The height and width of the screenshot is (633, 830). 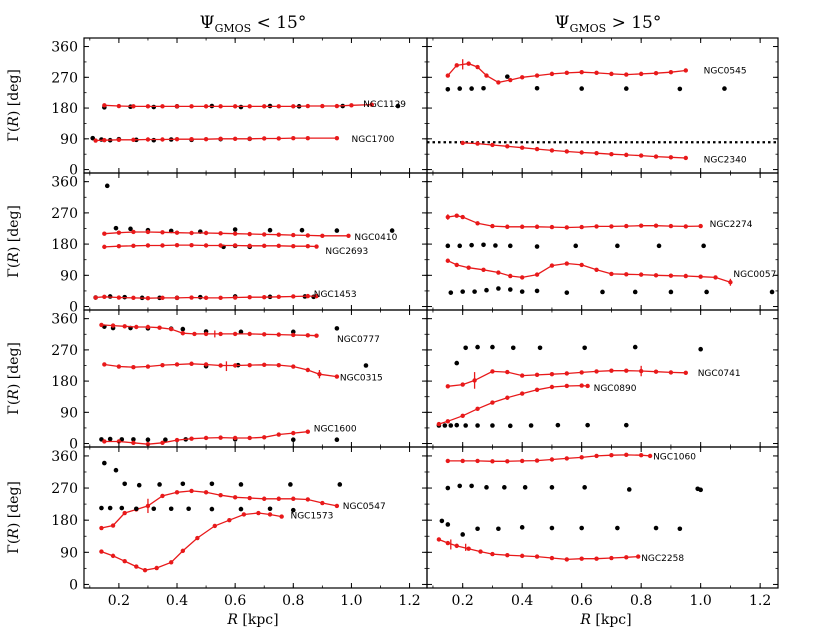 What do you see at coordinates (335, 295) in the screenshot?
I see `galaxy-label-ngc1453: NGC1453` at bounding box center [335, 295].